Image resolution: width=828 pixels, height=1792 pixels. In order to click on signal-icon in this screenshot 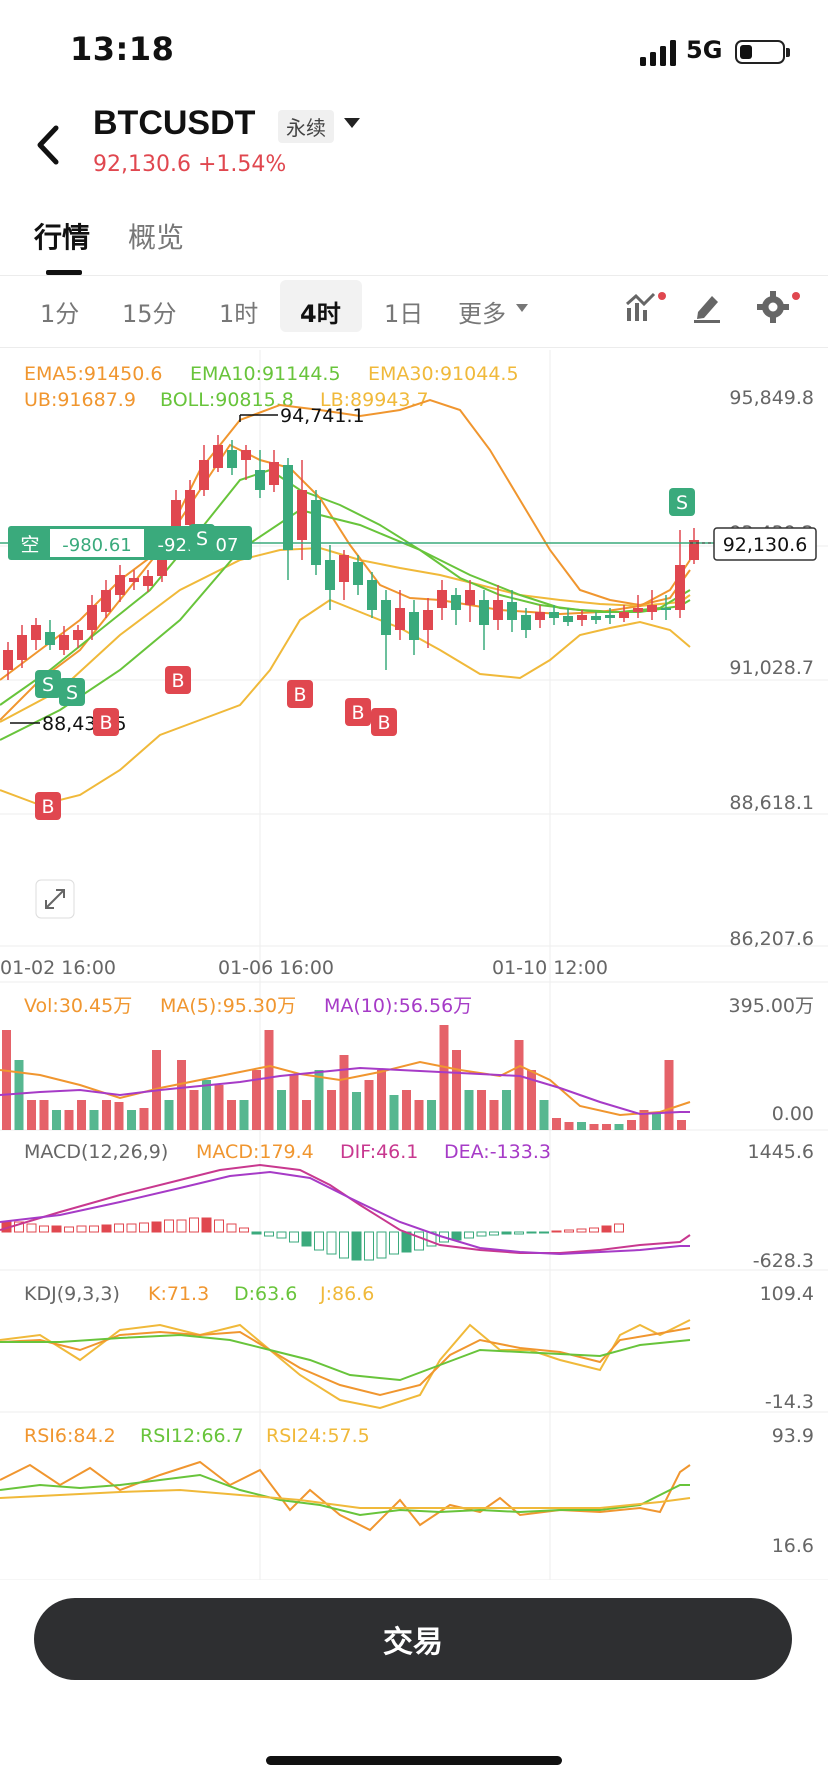, I will do `click(658, 53)`.